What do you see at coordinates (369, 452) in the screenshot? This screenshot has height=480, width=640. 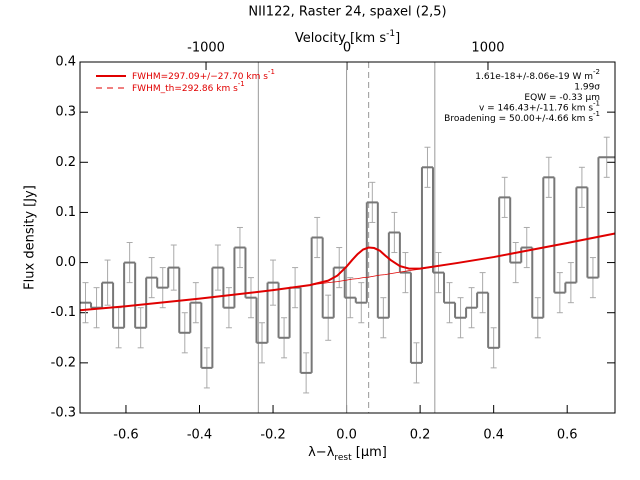 I see `x-axis-label-part: [μm]` at bounding box center [369, 452].